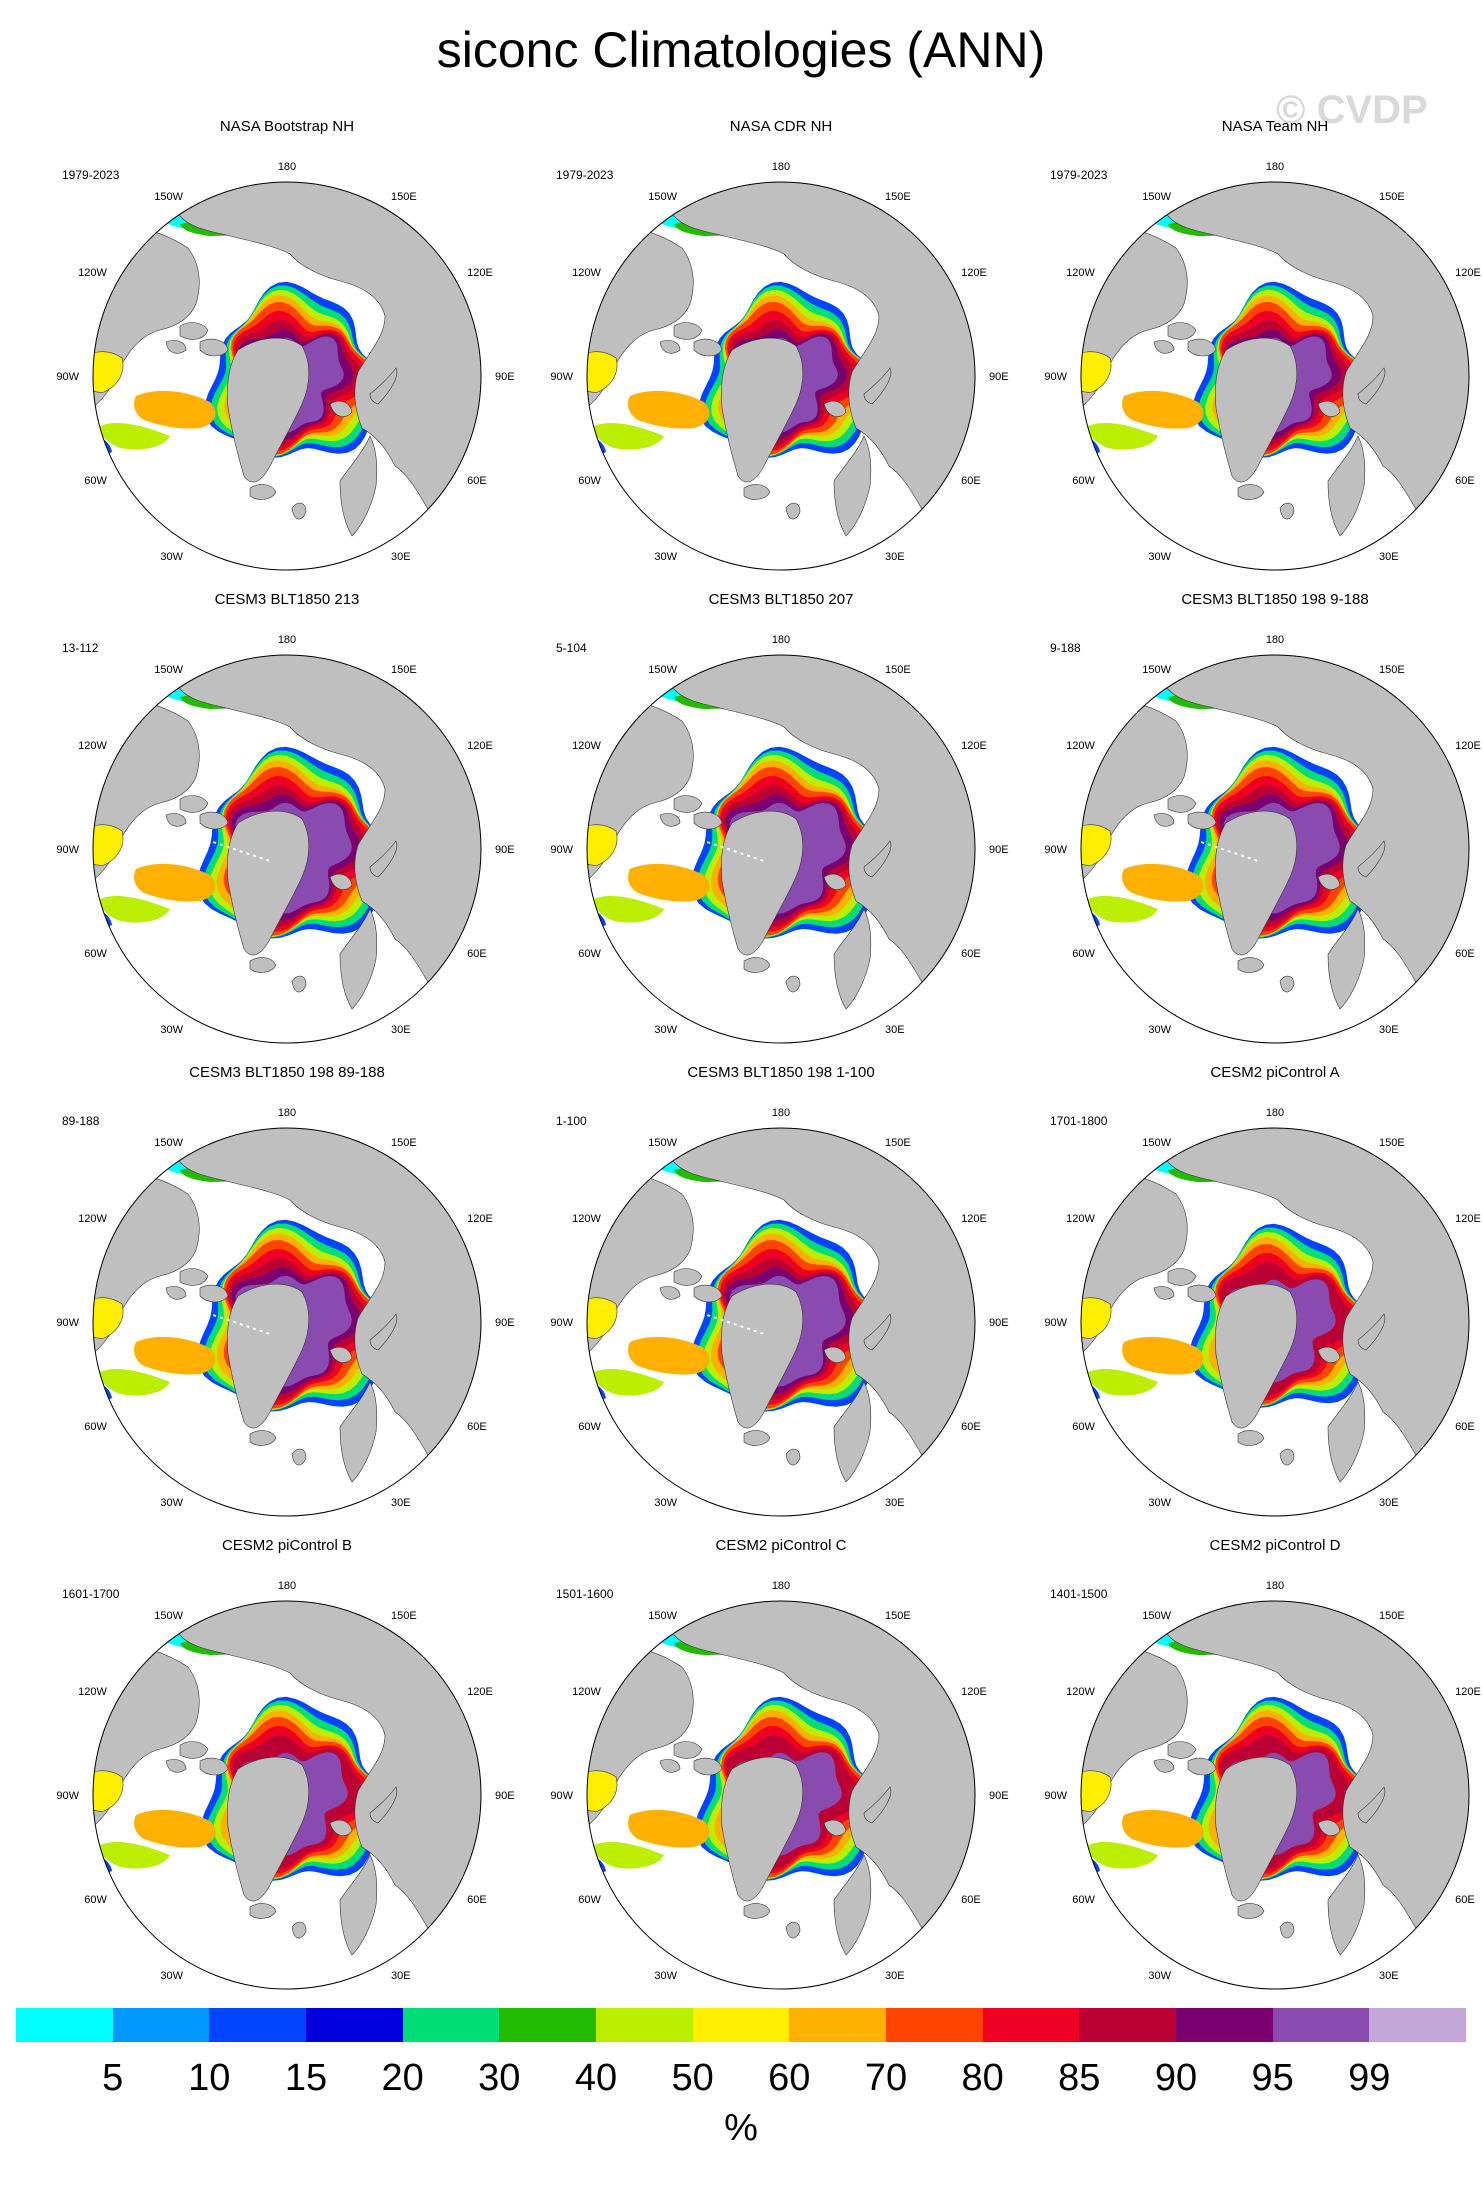 Image resolution: width=1482 pixels, height=2186 pixels. What do you see at coordinates (596, 2078) in the screenshot?
I see `colorbar-tick-label: 40` at bounding box center [596, 2078].